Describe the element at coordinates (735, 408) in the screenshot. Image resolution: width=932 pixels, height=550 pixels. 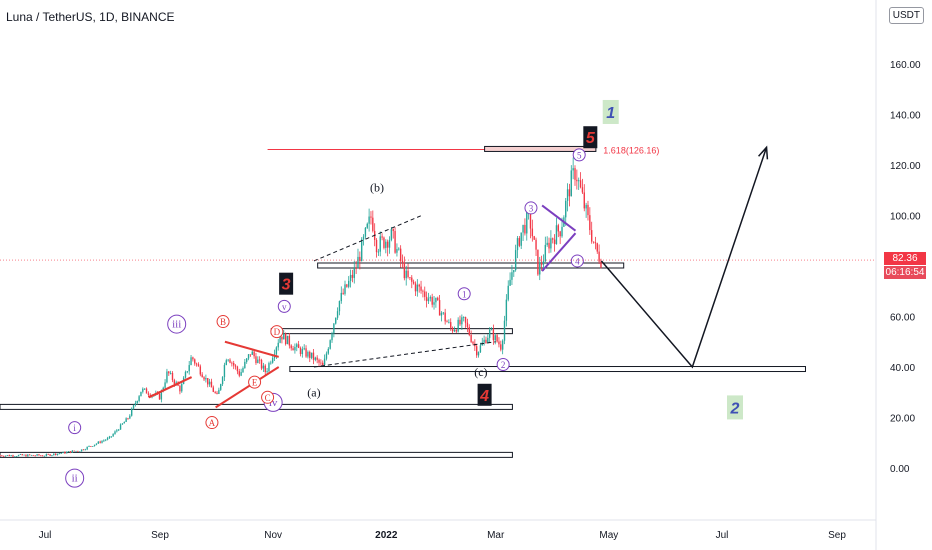
I see `wave-label-text: 2` at that location.